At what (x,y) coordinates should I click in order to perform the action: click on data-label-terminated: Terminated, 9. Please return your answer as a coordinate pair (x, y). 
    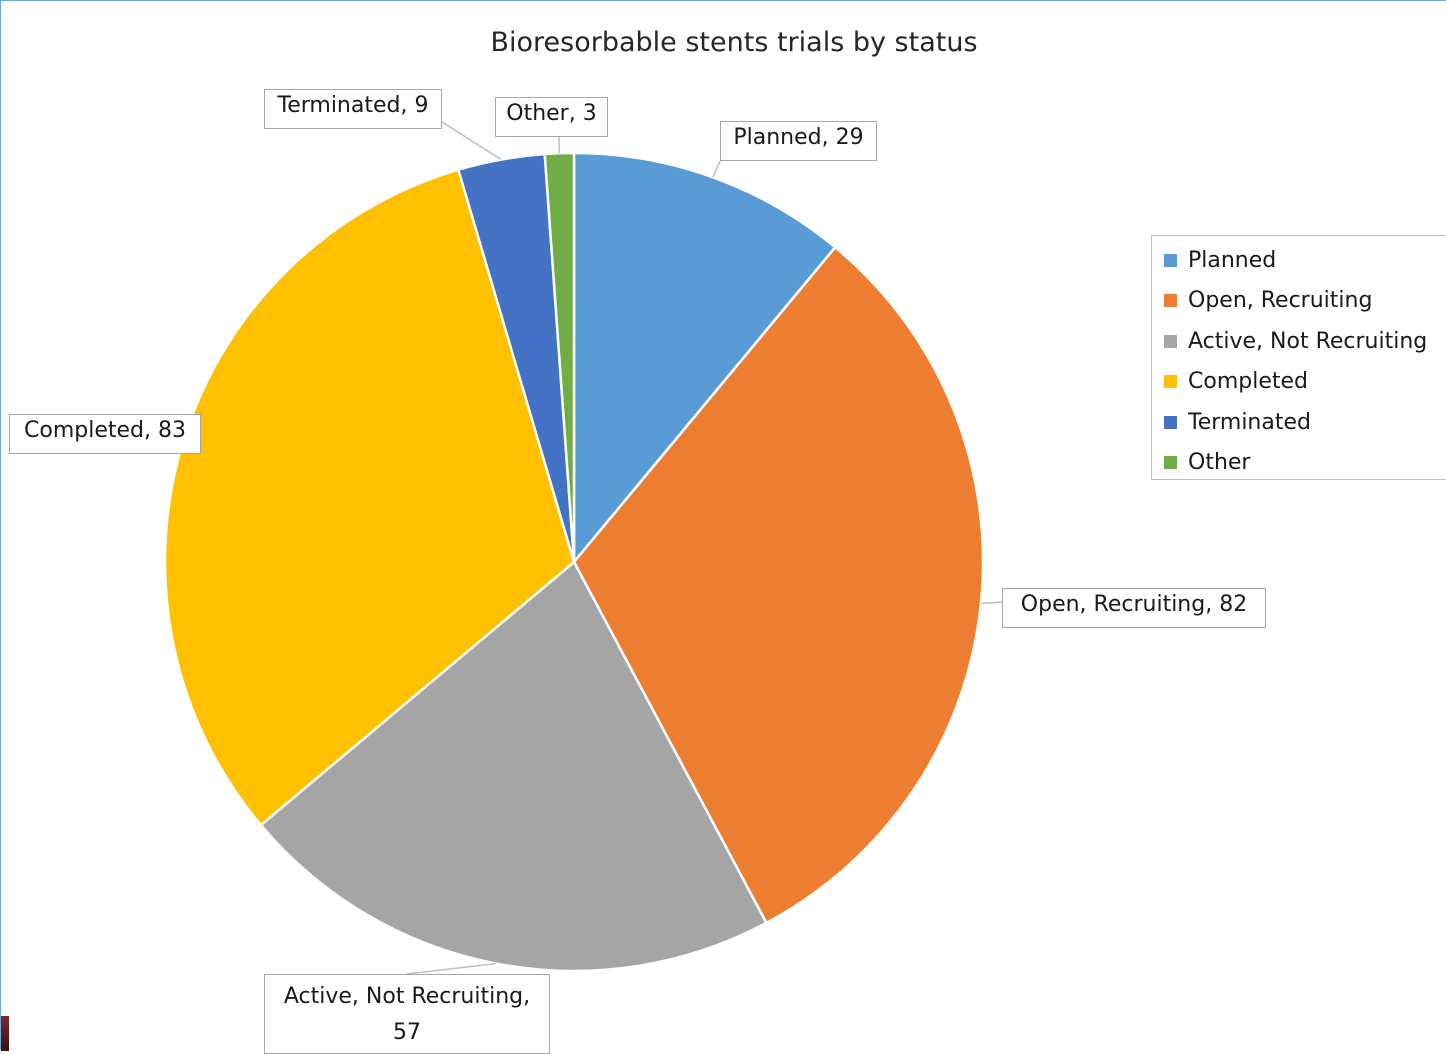
    Looking at the image, I should click on (353, 109).